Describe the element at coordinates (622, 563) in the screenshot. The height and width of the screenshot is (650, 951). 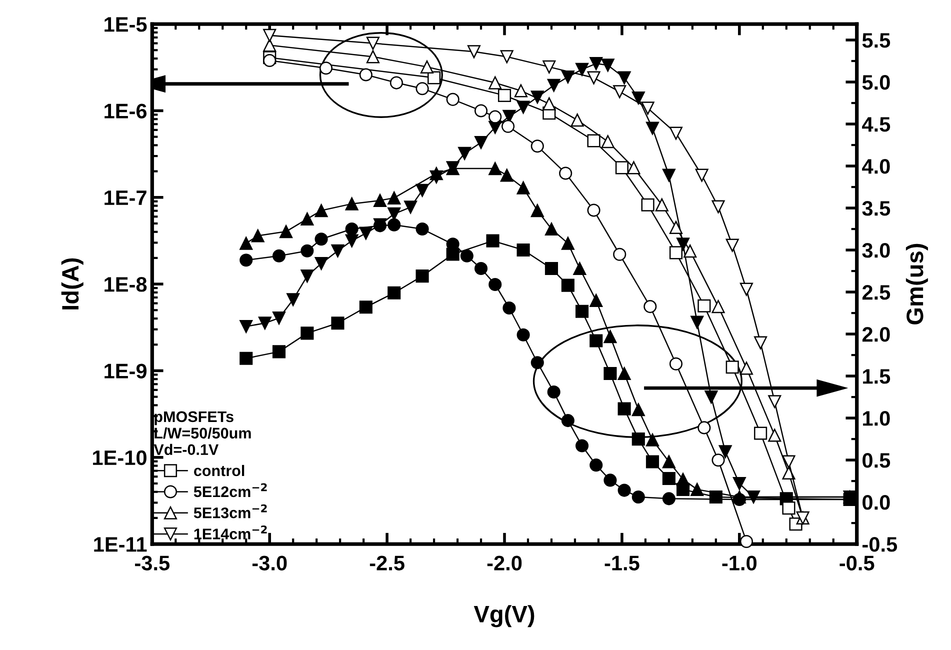
I see `x-tick-label: -1.5` at that location.